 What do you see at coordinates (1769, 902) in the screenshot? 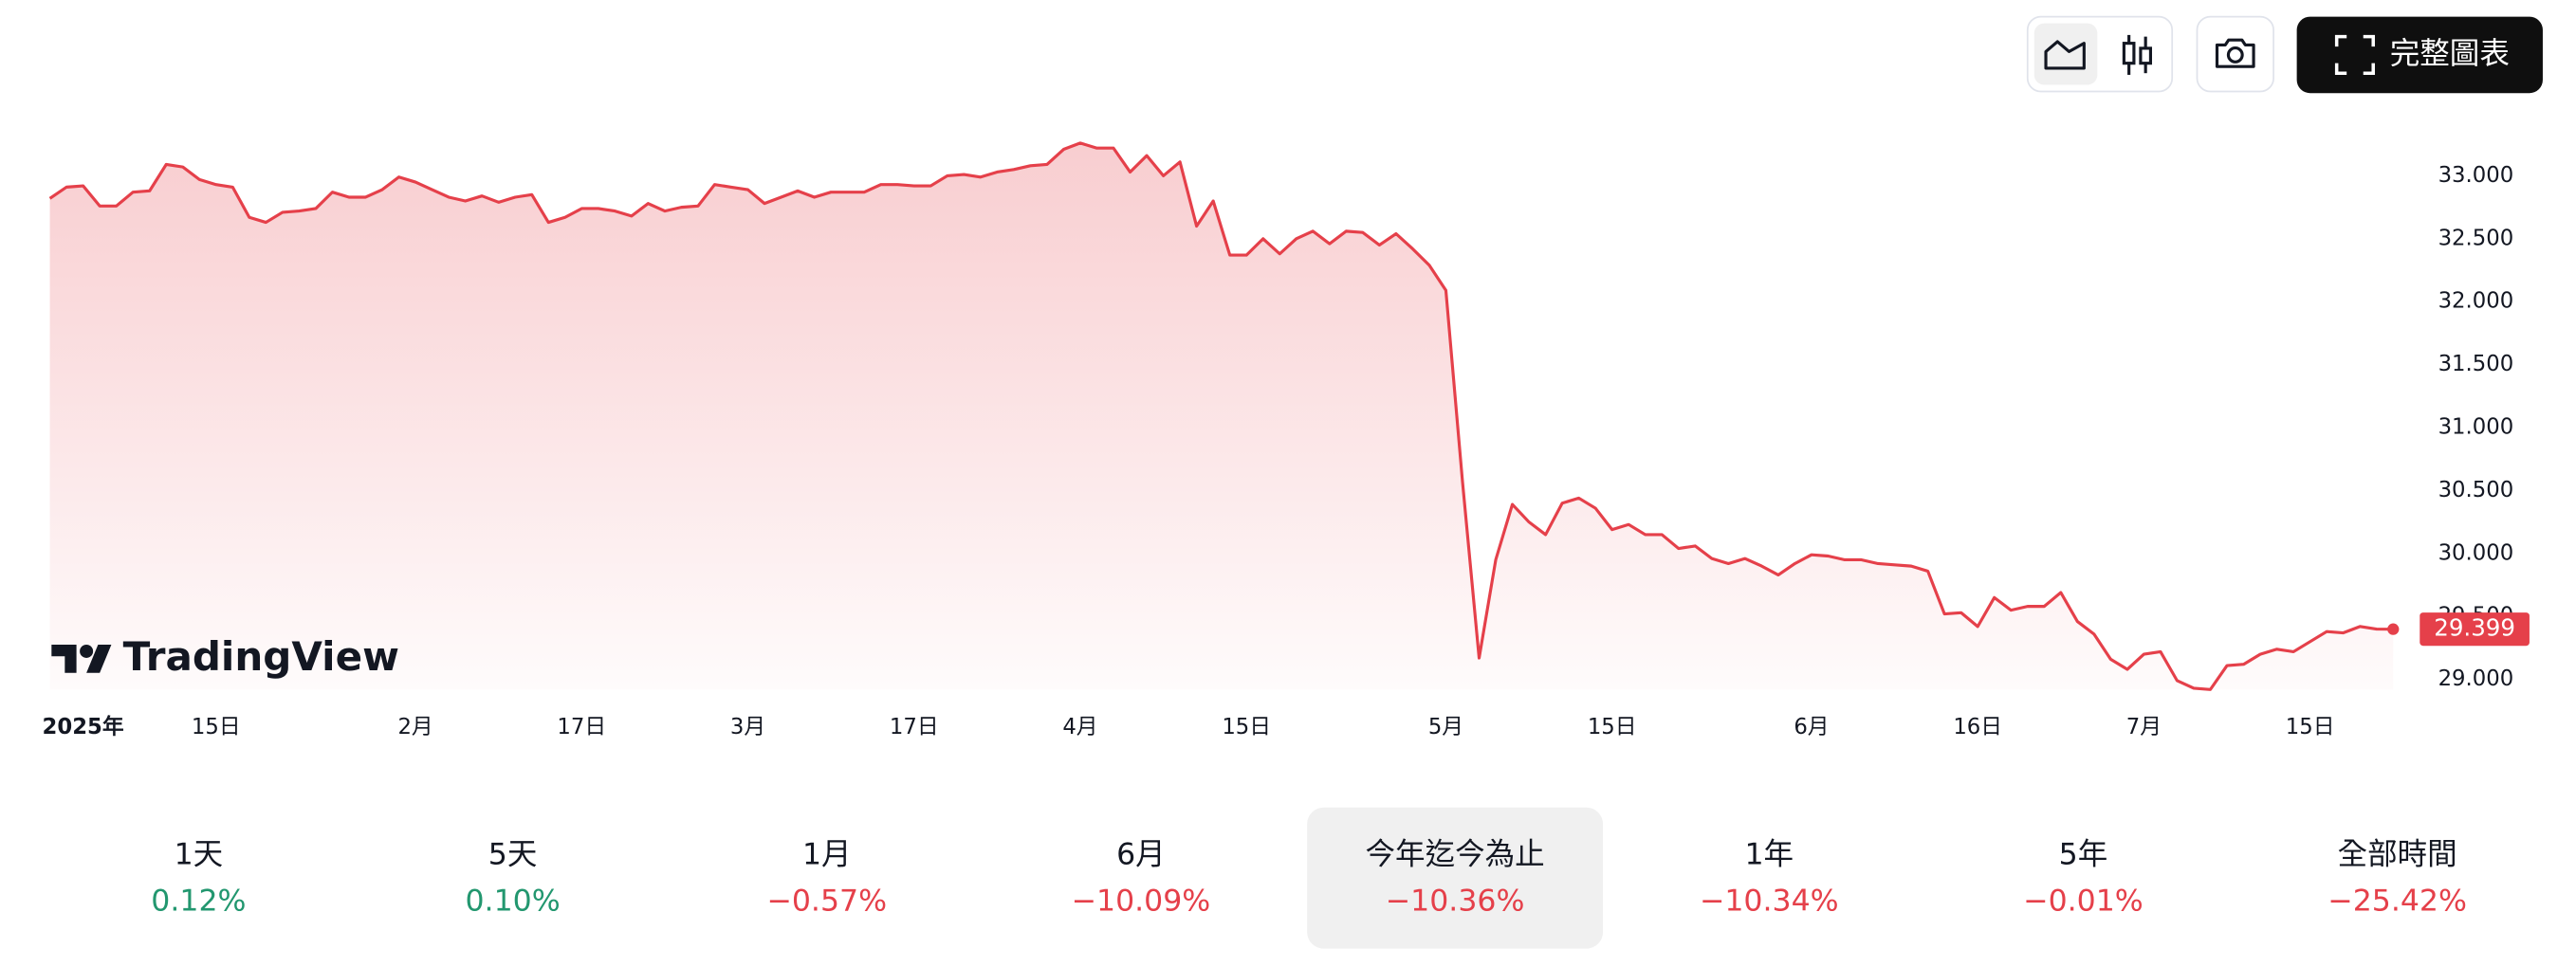
I see `tab-change: −10.34%` at bounding box center [1769, 902].